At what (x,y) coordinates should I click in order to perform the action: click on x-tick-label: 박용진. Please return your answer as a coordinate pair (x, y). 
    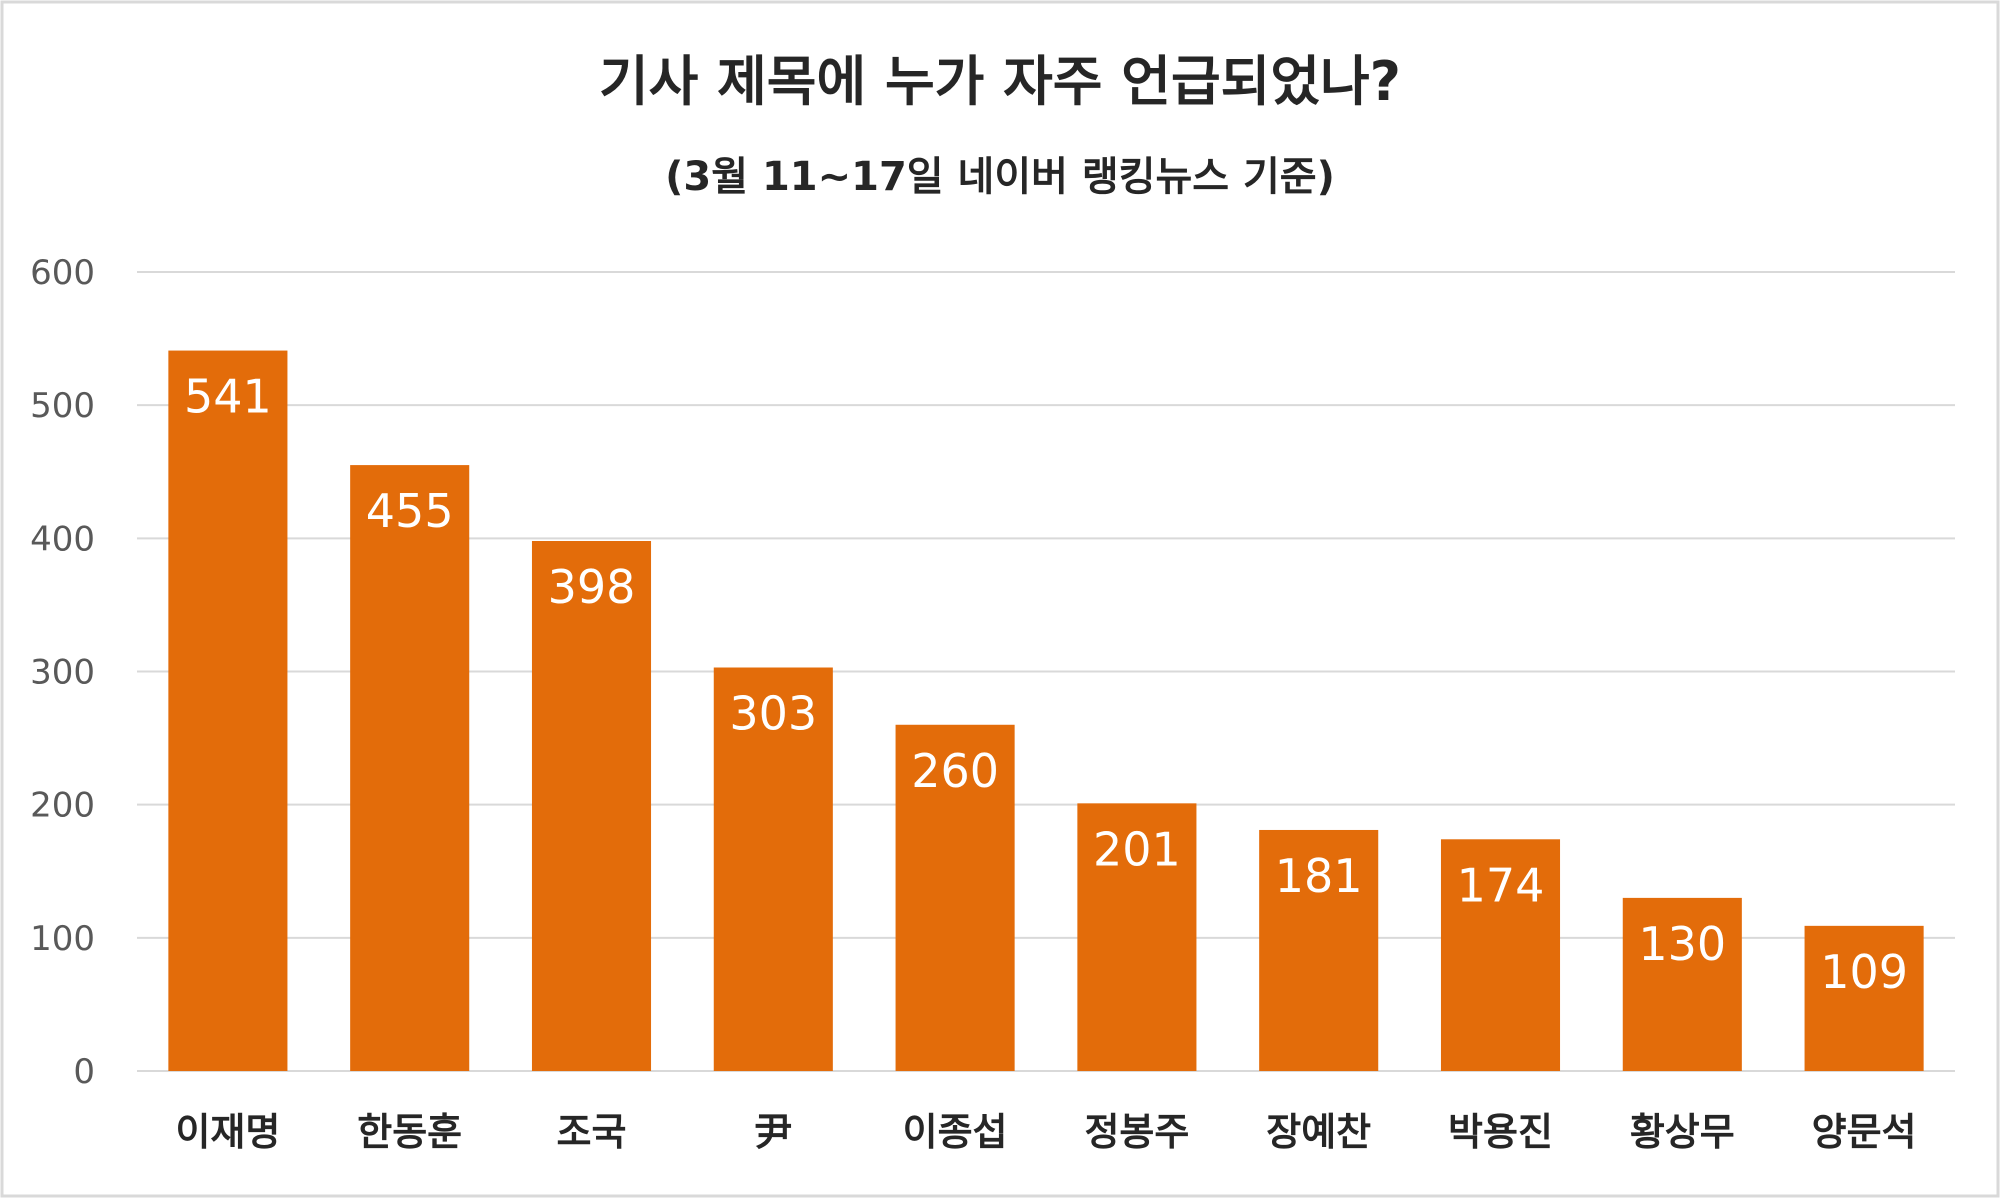
    Looking at the image, I should click on (1500, 1132).